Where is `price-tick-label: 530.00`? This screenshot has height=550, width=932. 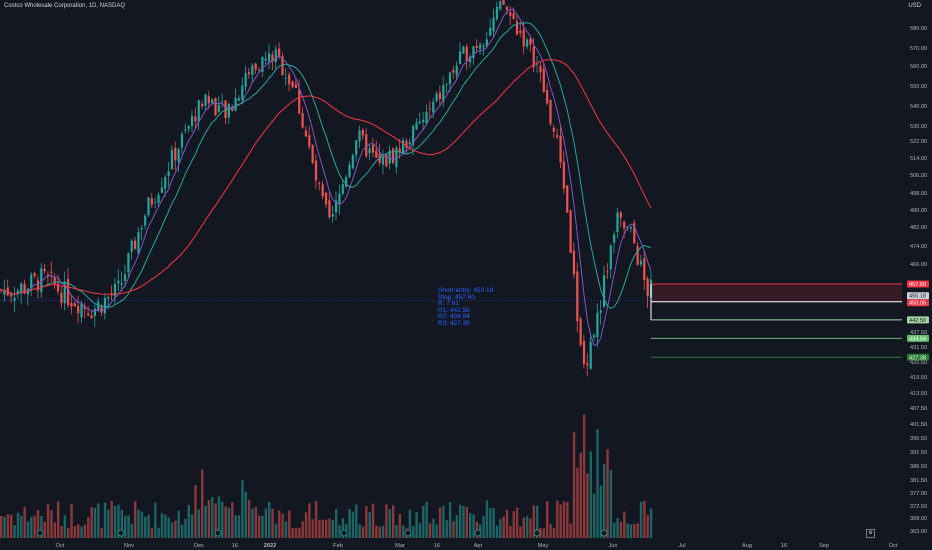
price-tick-label: 530.00 is located at coordinates (918, 127).